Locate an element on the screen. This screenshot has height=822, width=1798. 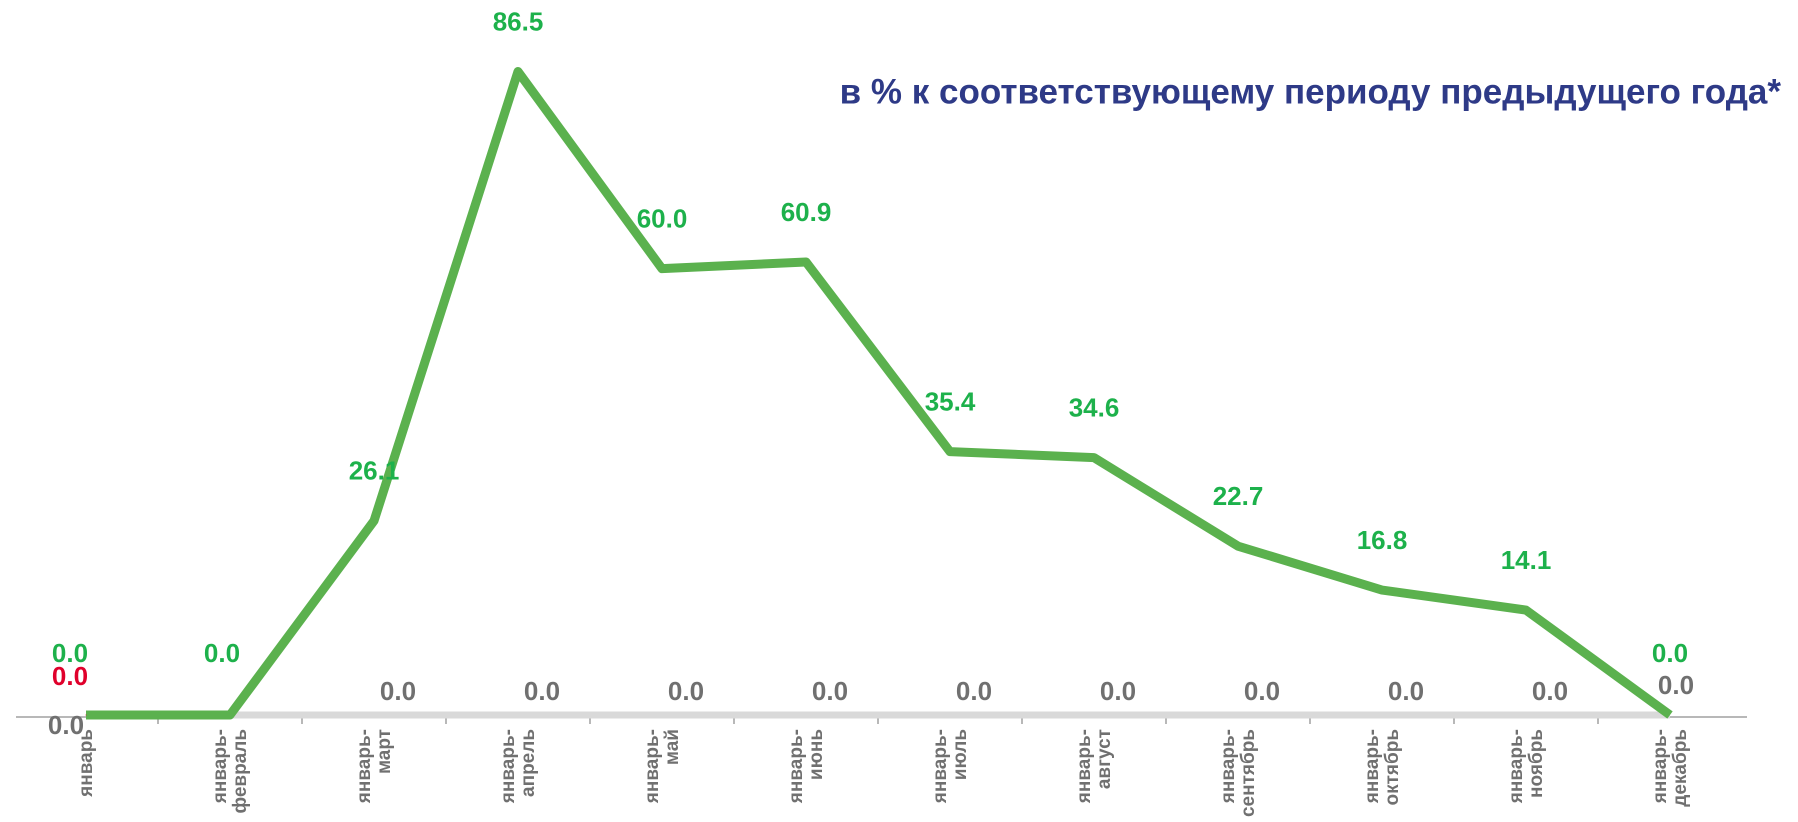
value-label: 14.1 is located at coordinates (1526, 560).